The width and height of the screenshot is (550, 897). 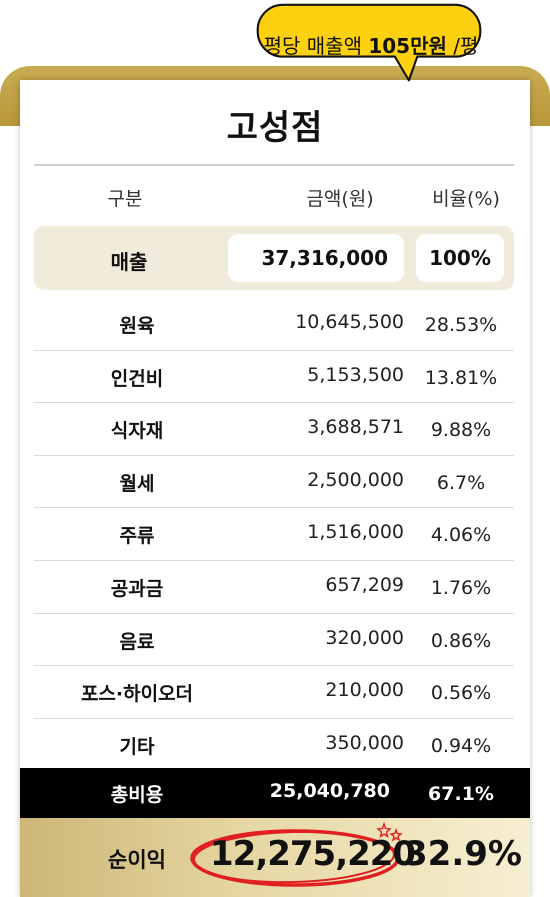 What do you see at coordinates (461, 587) in the screenshot?
I see `row-ratio: 1.76%` at bounding box center [461, 587].